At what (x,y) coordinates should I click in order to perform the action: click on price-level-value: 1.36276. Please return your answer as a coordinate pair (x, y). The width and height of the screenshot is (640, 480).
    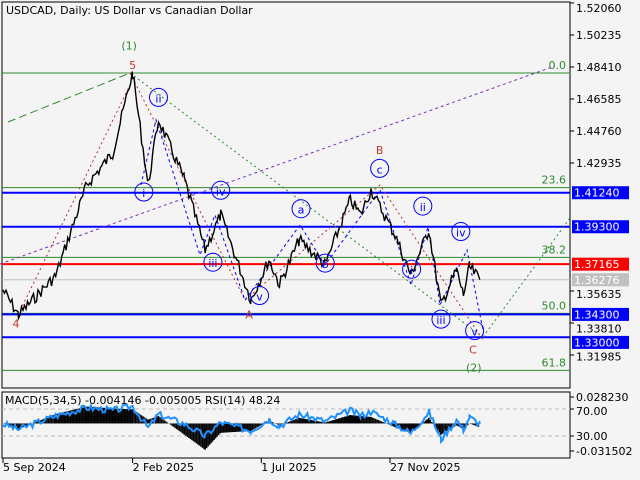
    Looking at the image, I should click on (597, 280).